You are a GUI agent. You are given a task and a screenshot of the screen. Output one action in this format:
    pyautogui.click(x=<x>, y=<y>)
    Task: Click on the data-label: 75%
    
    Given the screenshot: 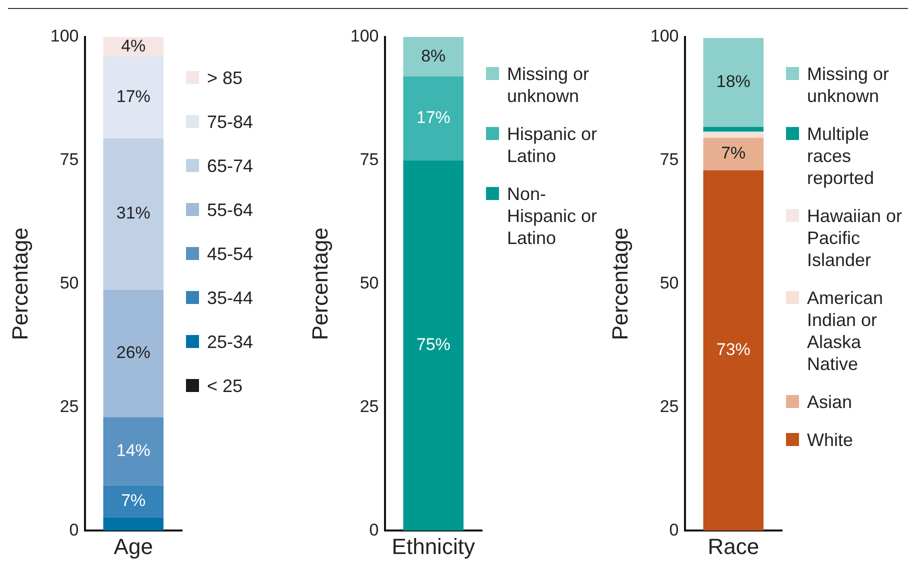 What is the action you would take?
    pyautogui.click(x=433, y=344)
    